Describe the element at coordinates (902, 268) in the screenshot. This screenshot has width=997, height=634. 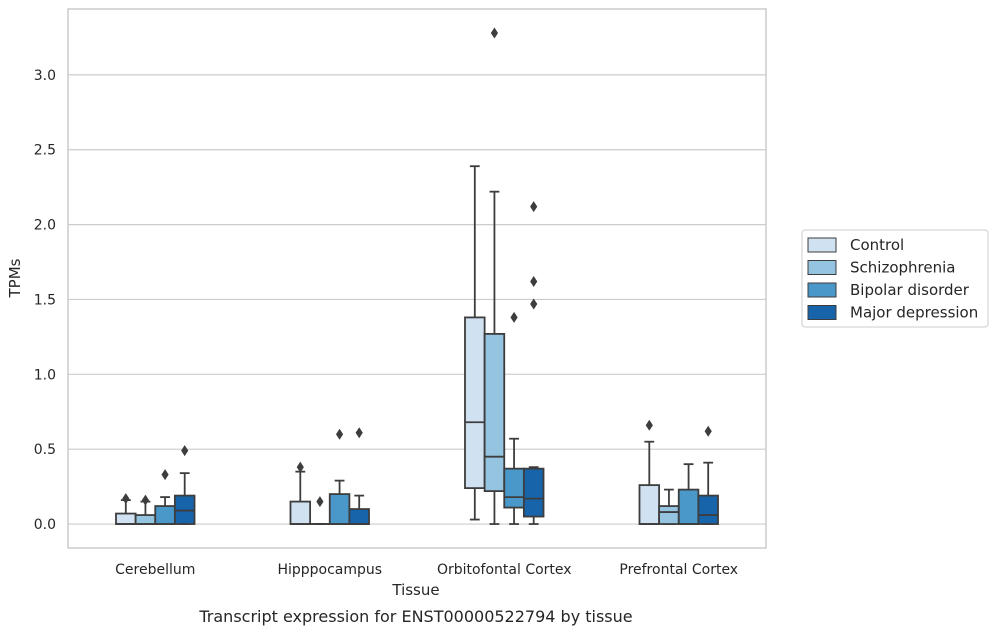
I see `legend-label: Schizophrenia` at that location.